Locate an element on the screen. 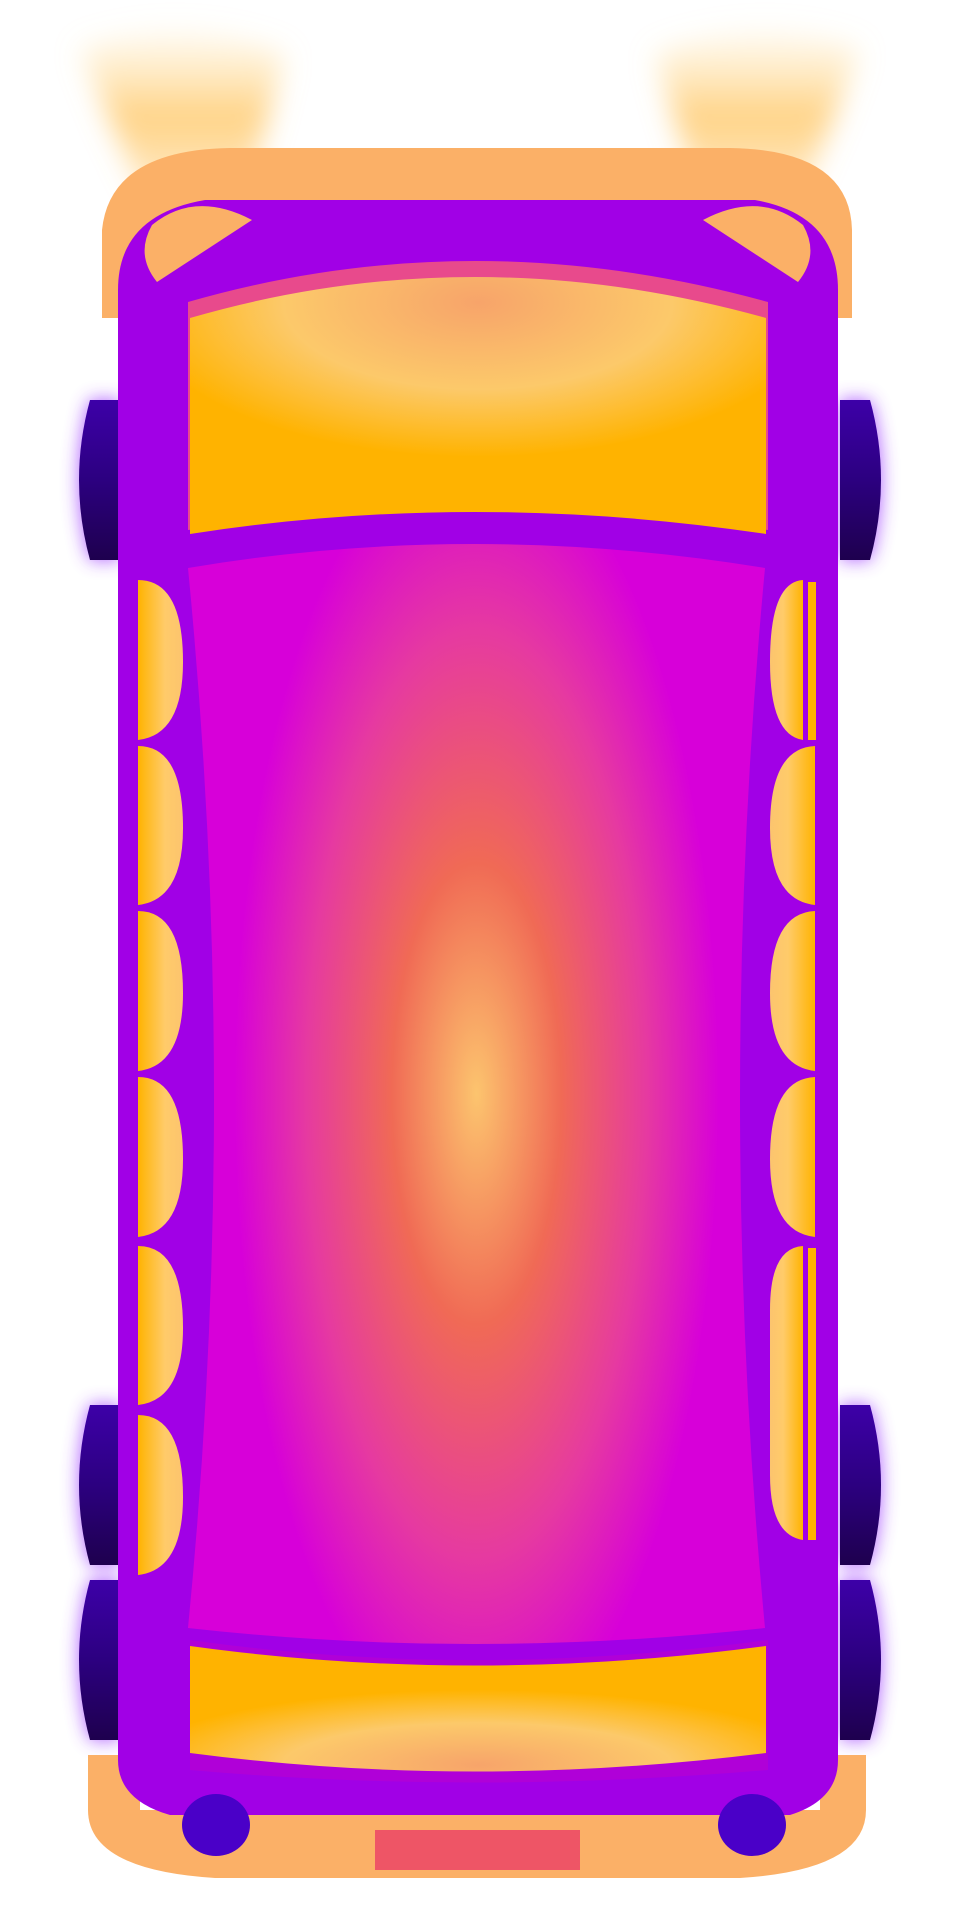 The width and height of the screenshot is (960, 1920). tail-lights is located at coordinates (484, 1825).